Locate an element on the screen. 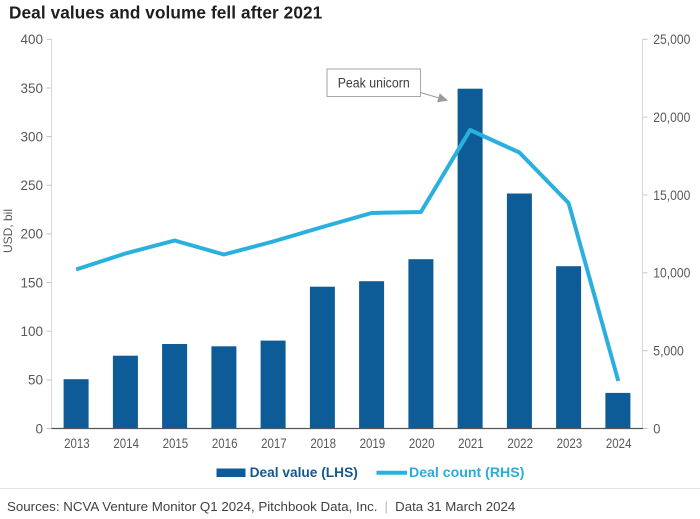 The image size is (700, 519). svg-text: 2019 is located at coordinates (373, 443).